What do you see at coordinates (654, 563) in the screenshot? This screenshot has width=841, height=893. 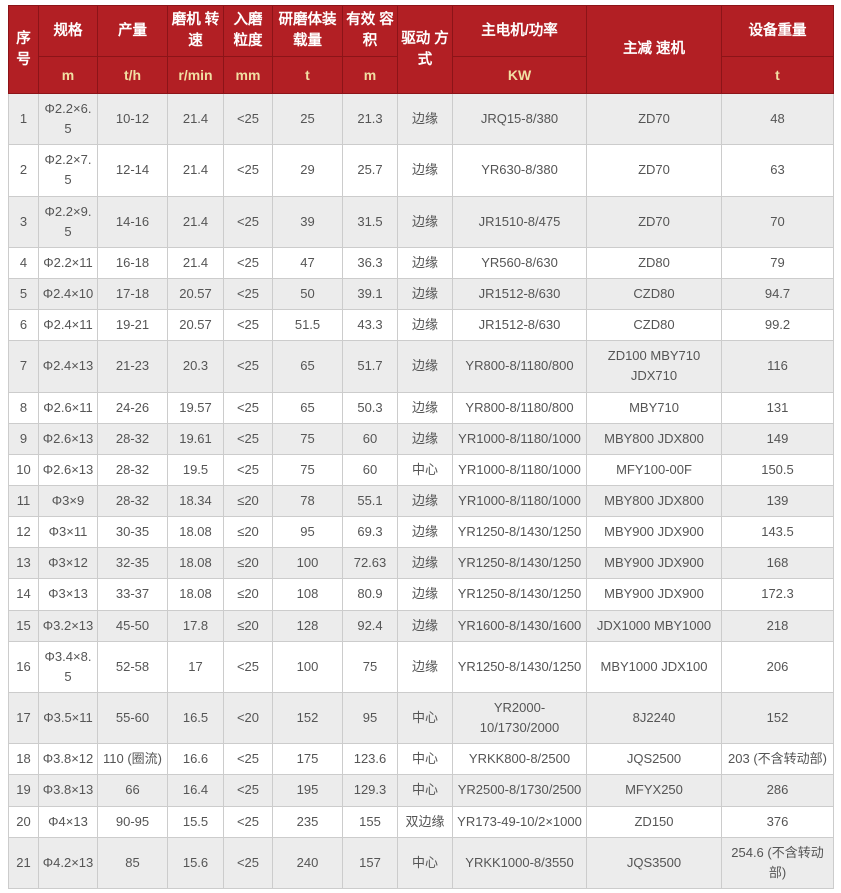 I see `table-cell: MBY900 JDX900` at bounding box center [654, 563].